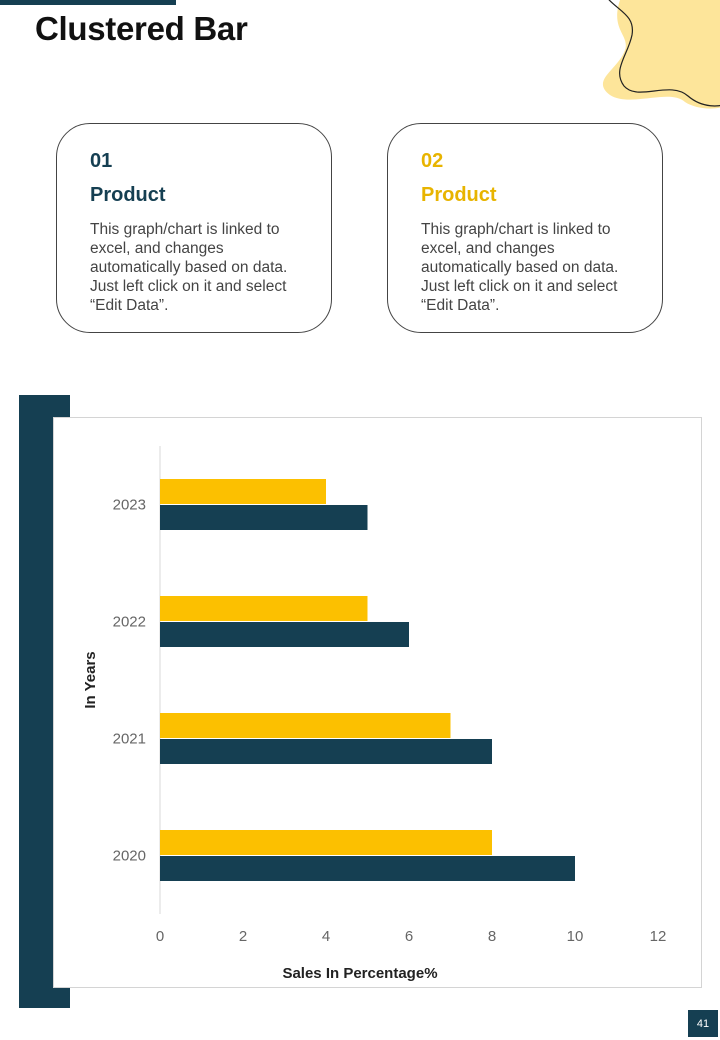 The width and height of the screenshot is (720, 1040). What do you see at coordinates (88, 2) in the screenshot?
I see `top-accent-bar` at bounding box center [88, 2].